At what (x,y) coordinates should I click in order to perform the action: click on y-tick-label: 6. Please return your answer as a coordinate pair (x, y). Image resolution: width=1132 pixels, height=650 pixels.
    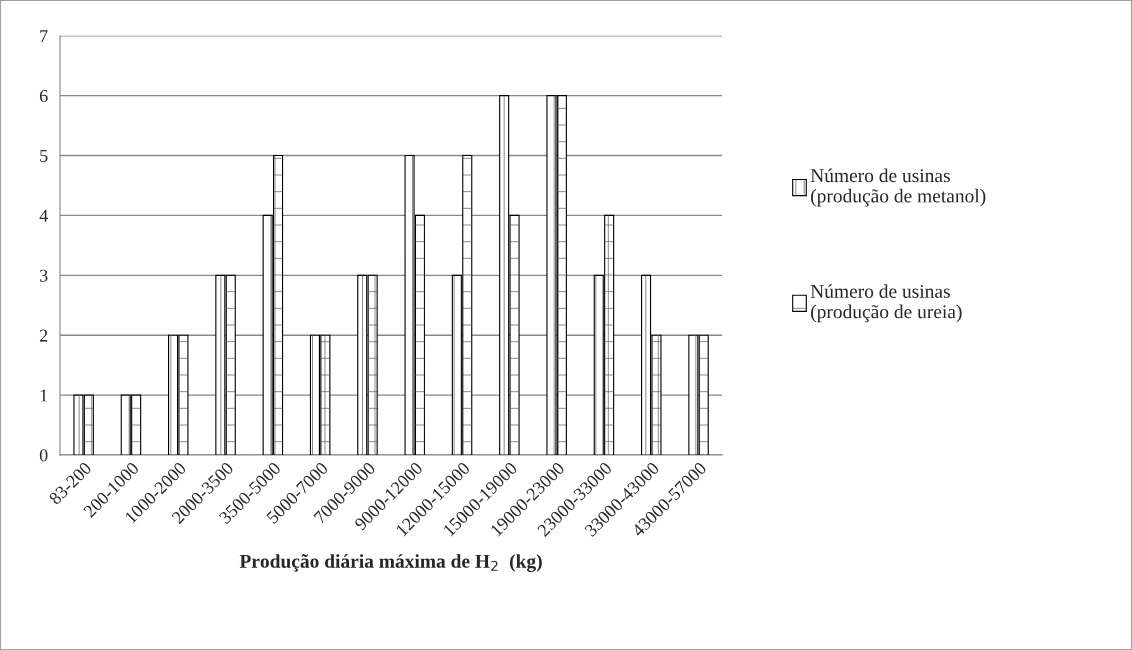
    Looking at the image, I should click on (43, 96).